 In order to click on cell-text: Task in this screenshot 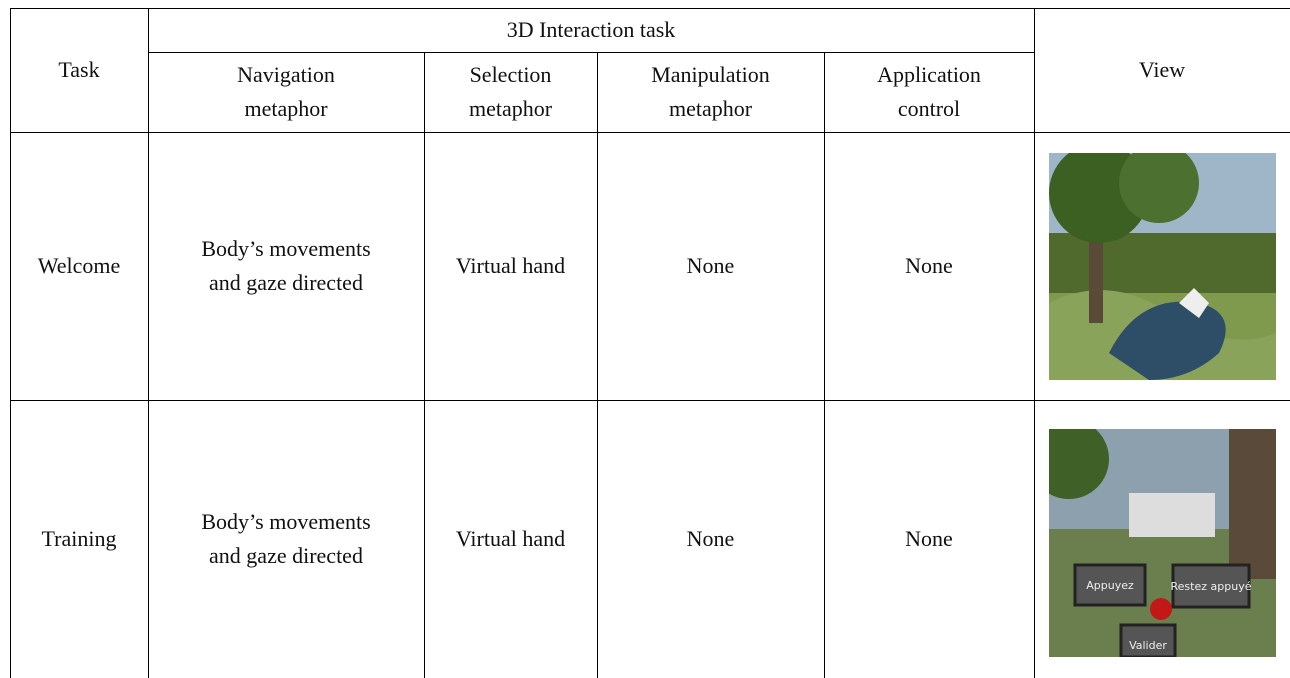, I will do `click(79, 69)`.